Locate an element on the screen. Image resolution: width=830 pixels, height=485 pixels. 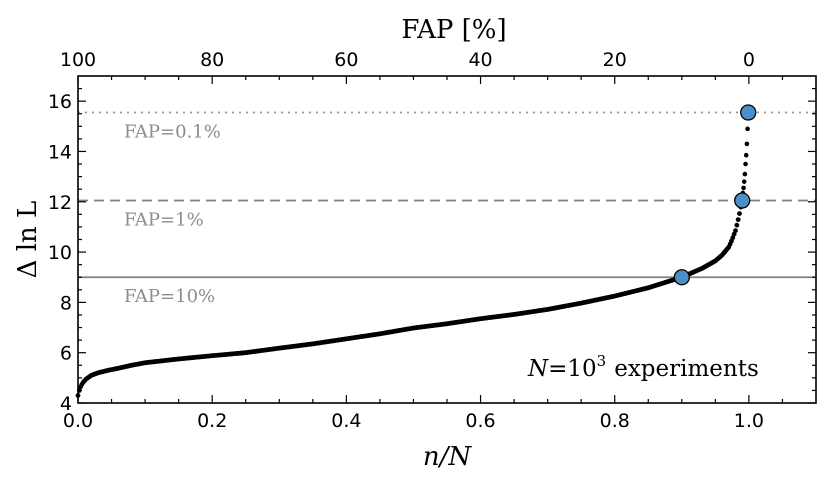
x-axis-title: n/N is located at coordinates (448, 457).